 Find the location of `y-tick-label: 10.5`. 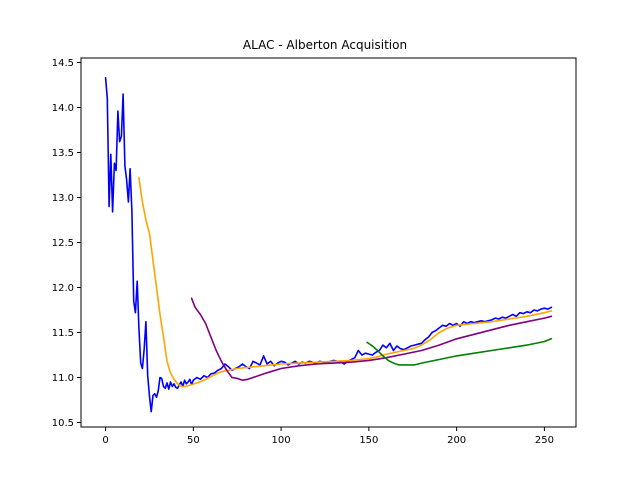

y-tick-label: 10.5 is located at coordinates (63, 423).